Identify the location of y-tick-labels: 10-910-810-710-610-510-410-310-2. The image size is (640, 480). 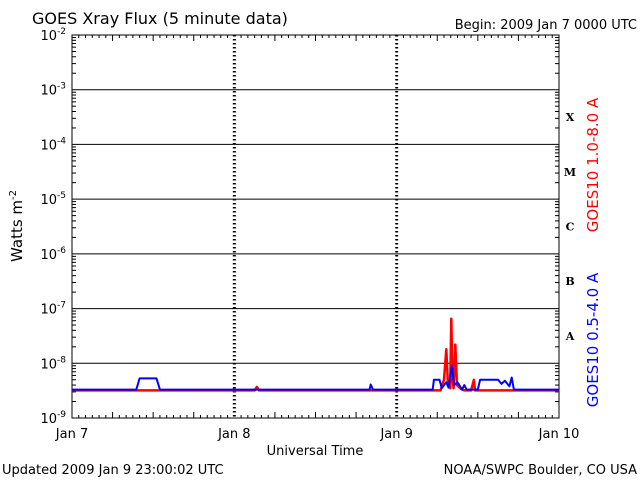
(53, 227).